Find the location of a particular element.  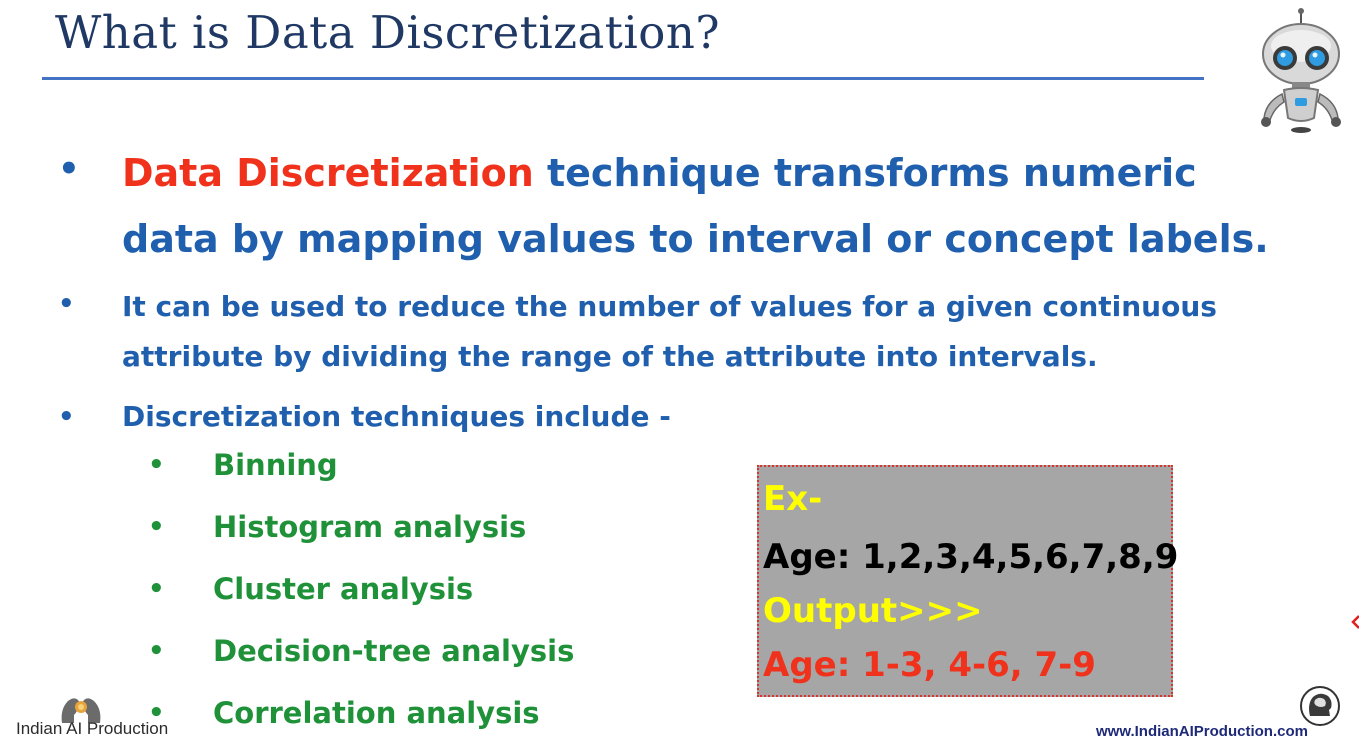

website-url: www.IndianAIProduction.com is located at coordinates (1202, 730).